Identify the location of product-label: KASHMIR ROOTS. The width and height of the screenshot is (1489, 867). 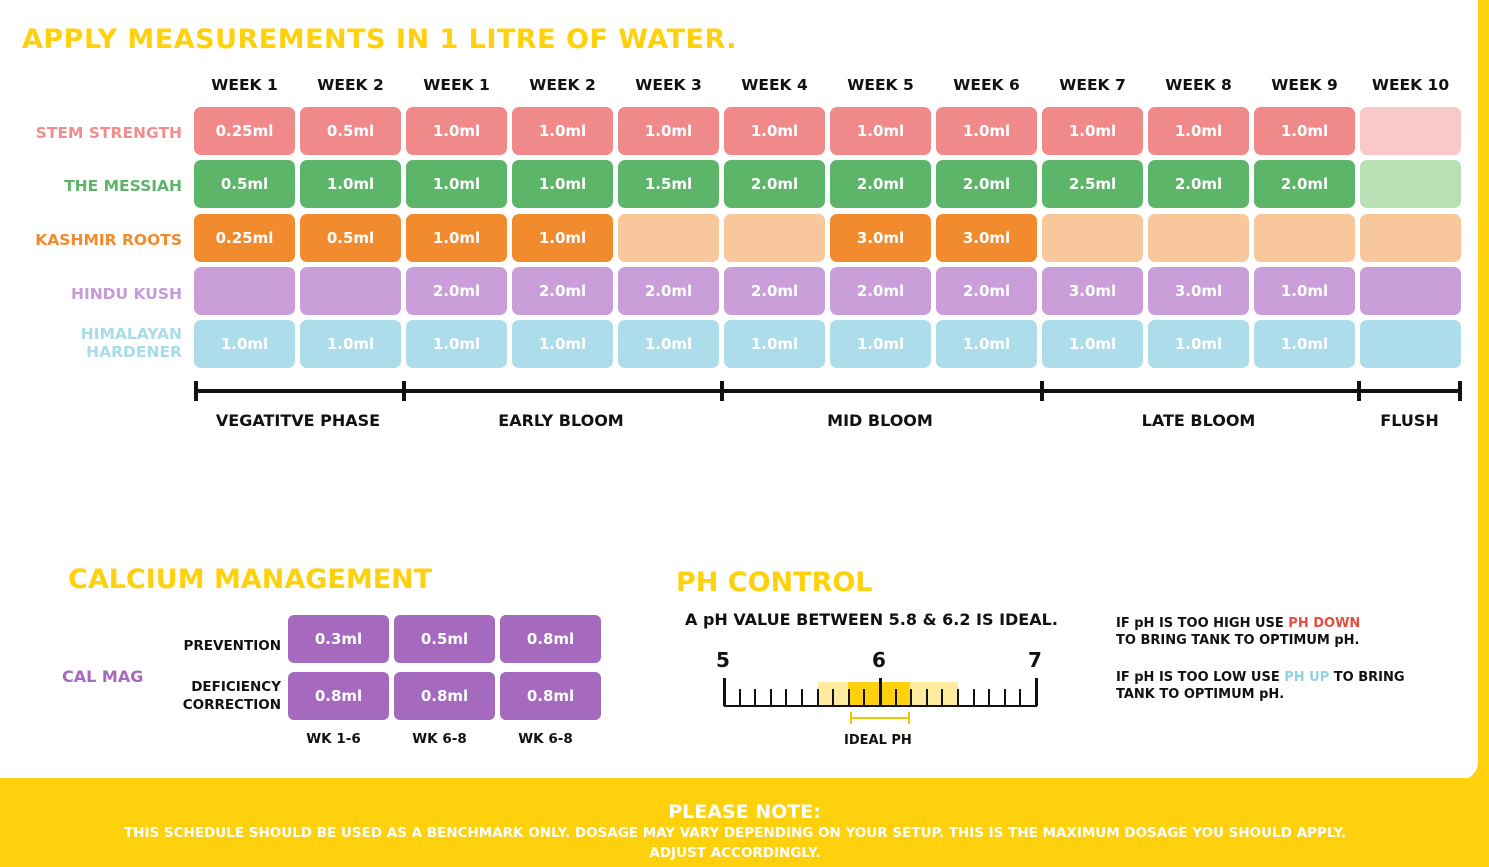
(108, 240).